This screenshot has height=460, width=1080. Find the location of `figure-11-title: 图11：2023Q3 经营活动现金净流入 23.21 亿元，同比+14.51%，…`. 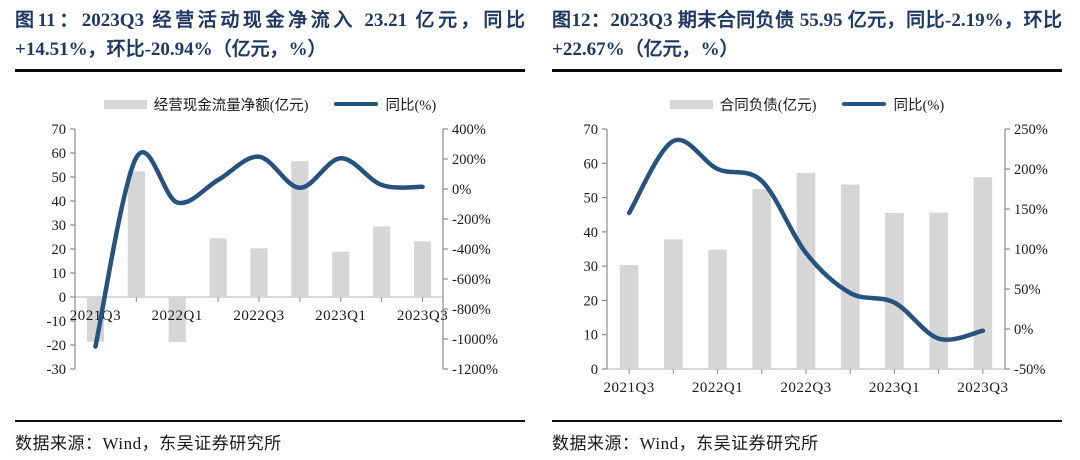

figure-11-title: 图11：2023Q3 经营活动现金净流入 23.21 亿元，同比+14.51%，… is located at coordinates (270, 35).